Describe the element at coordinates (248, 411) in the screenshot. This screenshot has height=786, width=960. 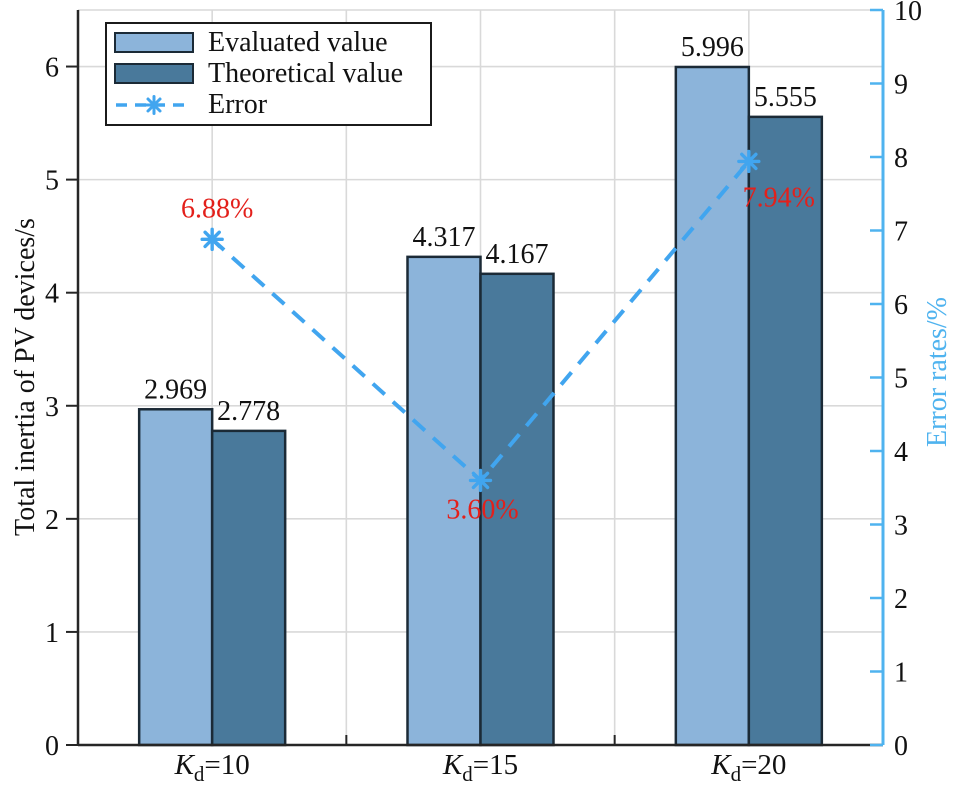
I see `bar-value-label: 2.778` at that location.